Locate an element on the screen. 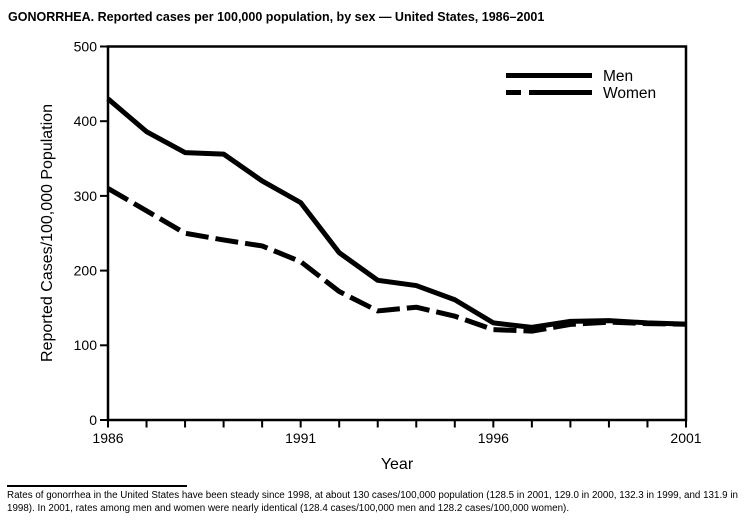 The image size is (745, 528). y-tick-label: 100 is located at coordinates (86, 345).